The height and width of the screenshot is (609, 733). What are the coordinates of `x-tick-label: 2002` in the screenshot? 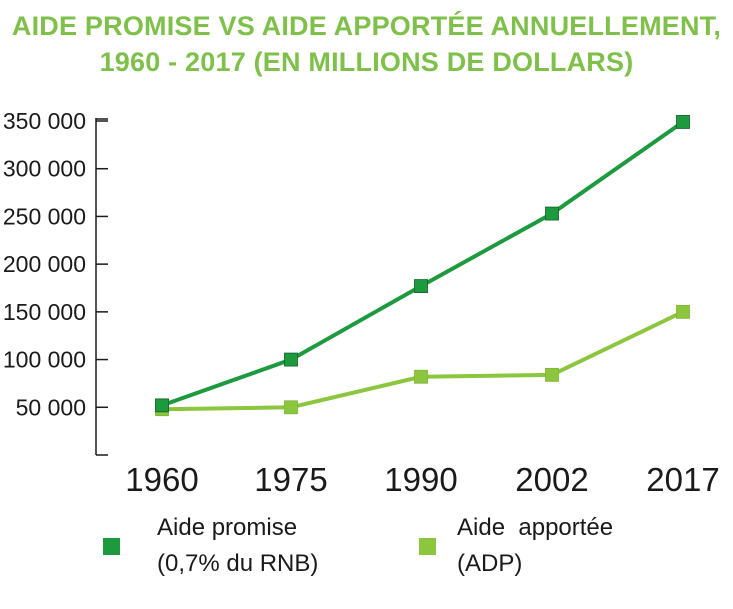 It's located at (551, 479).